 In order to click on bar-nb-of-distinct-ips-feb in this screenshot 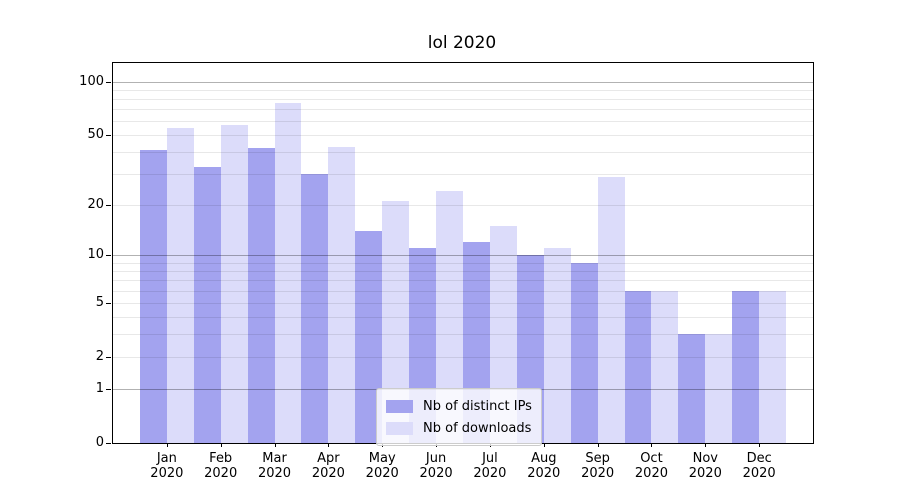, I will do `click(207, 304)`.